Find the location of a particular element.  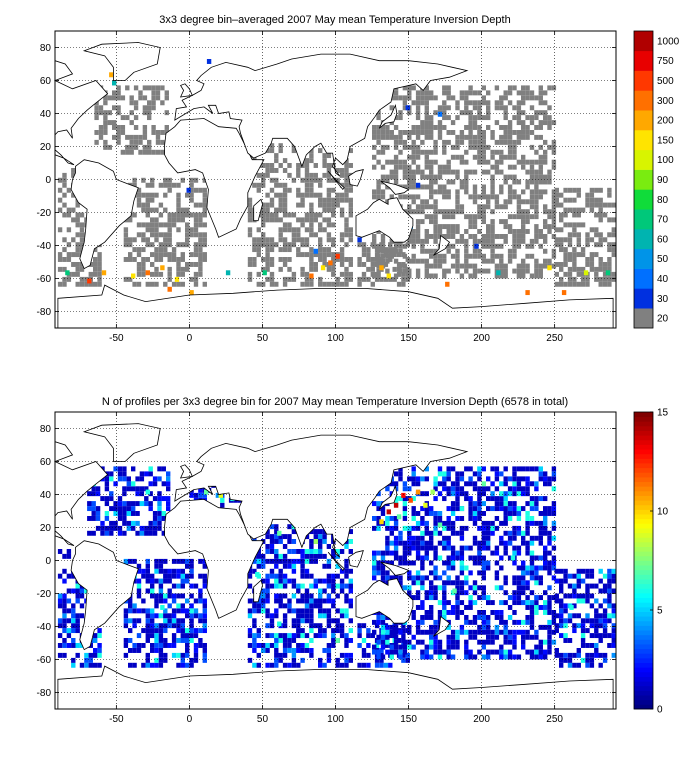

colorbar-label: 50 is located at coordinates (663, 259).